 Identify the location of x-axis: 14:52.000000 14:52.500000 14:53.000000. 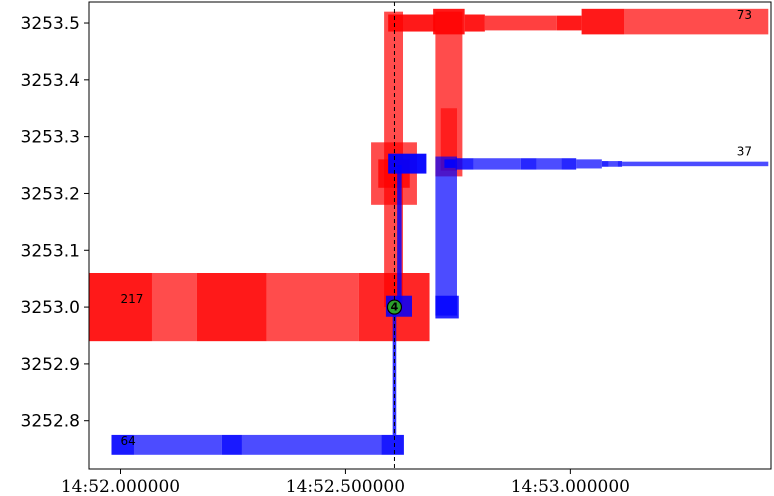
(345, 482).